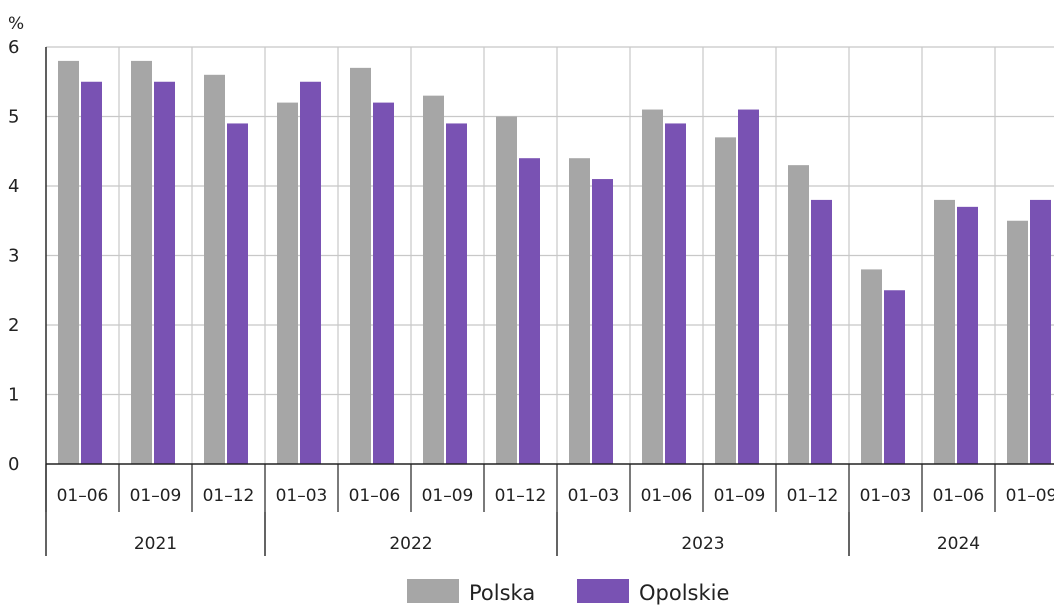  What do you see at coordinates (568, 592) in the screenshot?
I see `legend: Polska Opolskie` at bounding box center [568, 592].